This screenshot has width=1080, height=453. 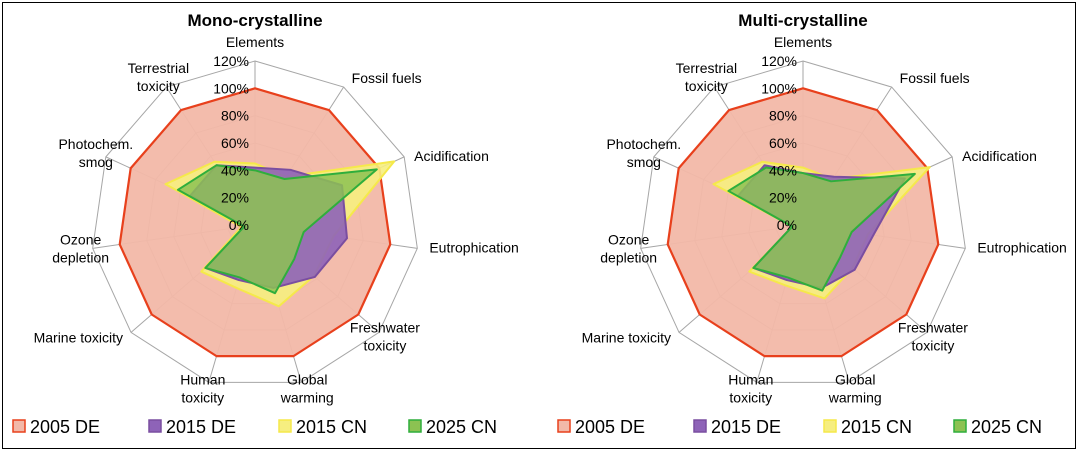 I want to click on chart-title: Mono-crystalline, so click(x=254, y=20).